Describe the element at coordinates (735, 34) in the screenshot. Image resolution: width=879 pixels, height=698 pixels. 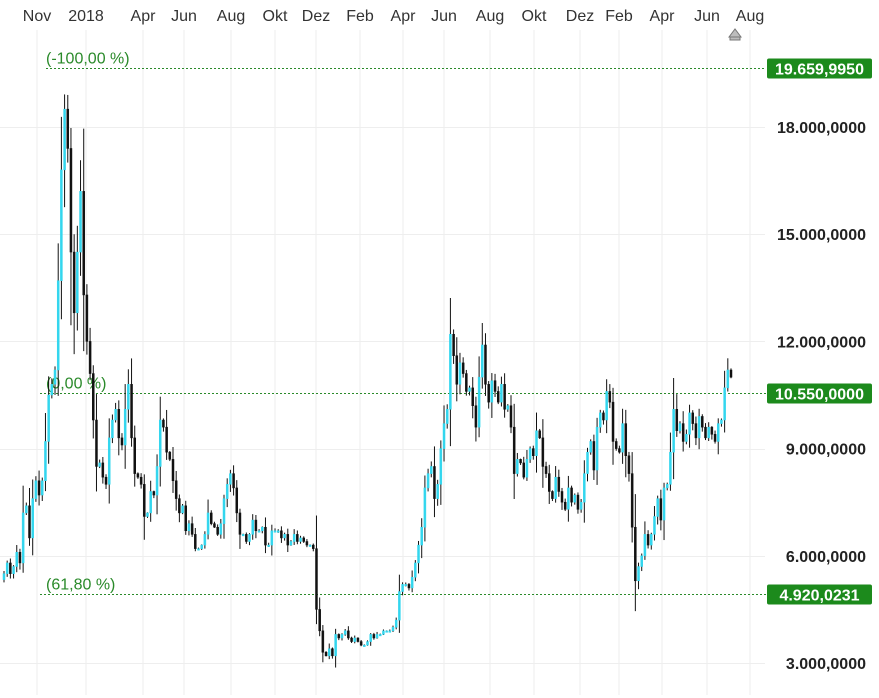
I see `current-date-marker` at that location.